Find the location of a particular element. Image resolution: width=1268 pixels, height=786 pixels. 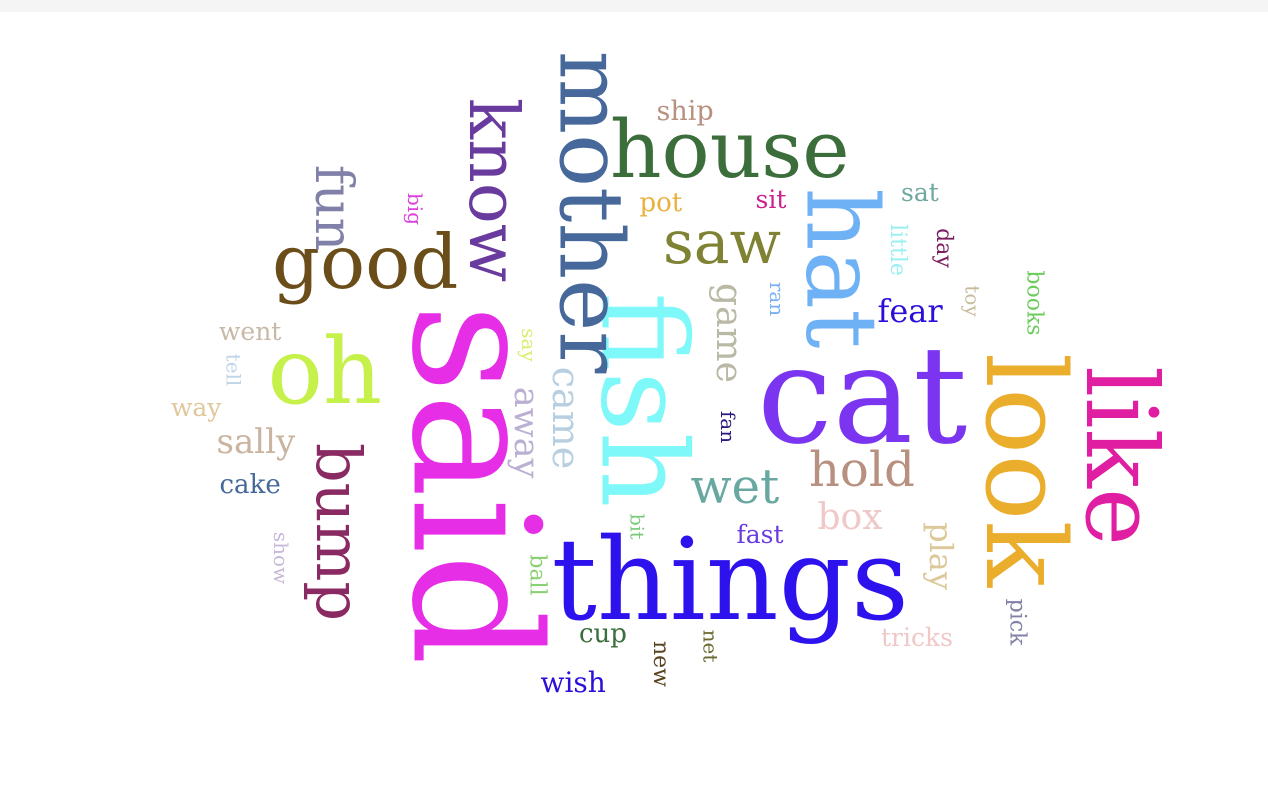

word-tell: tell is located at coordinates (232, 370).